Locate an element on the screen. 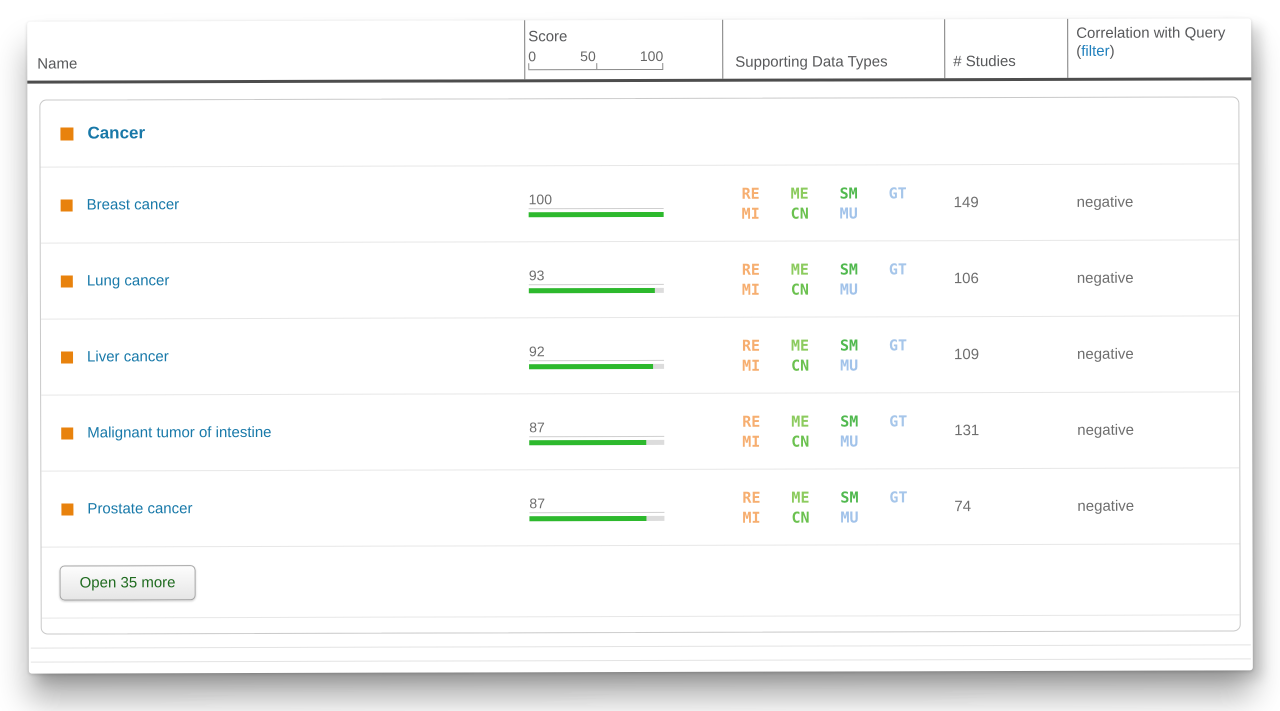 Image resolution: width=1280 pixels, height=711 pixels. score-axis: 0 50 100 is located at coordinates (596, 59).